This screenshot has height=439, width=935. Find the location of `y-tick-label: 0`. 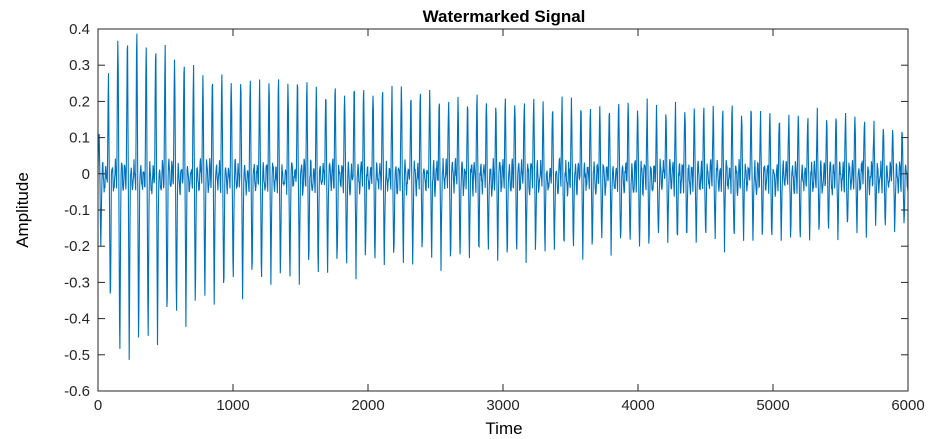

y-tick-label: 0 is located at coordinates (86, 174).